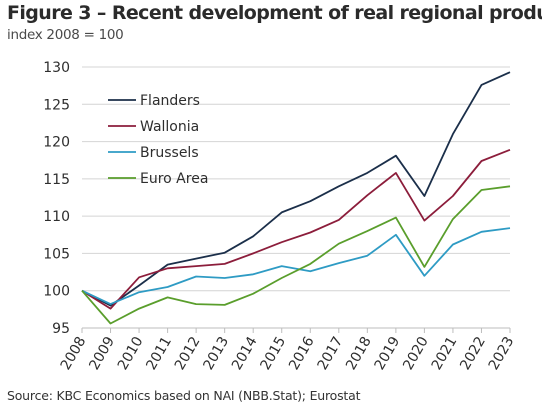 The width and height of the screenshot is (542, 417). Describe the element at coordinates (388, 353) in the screenshot. I see `x-tick-label: 2019` at that location.